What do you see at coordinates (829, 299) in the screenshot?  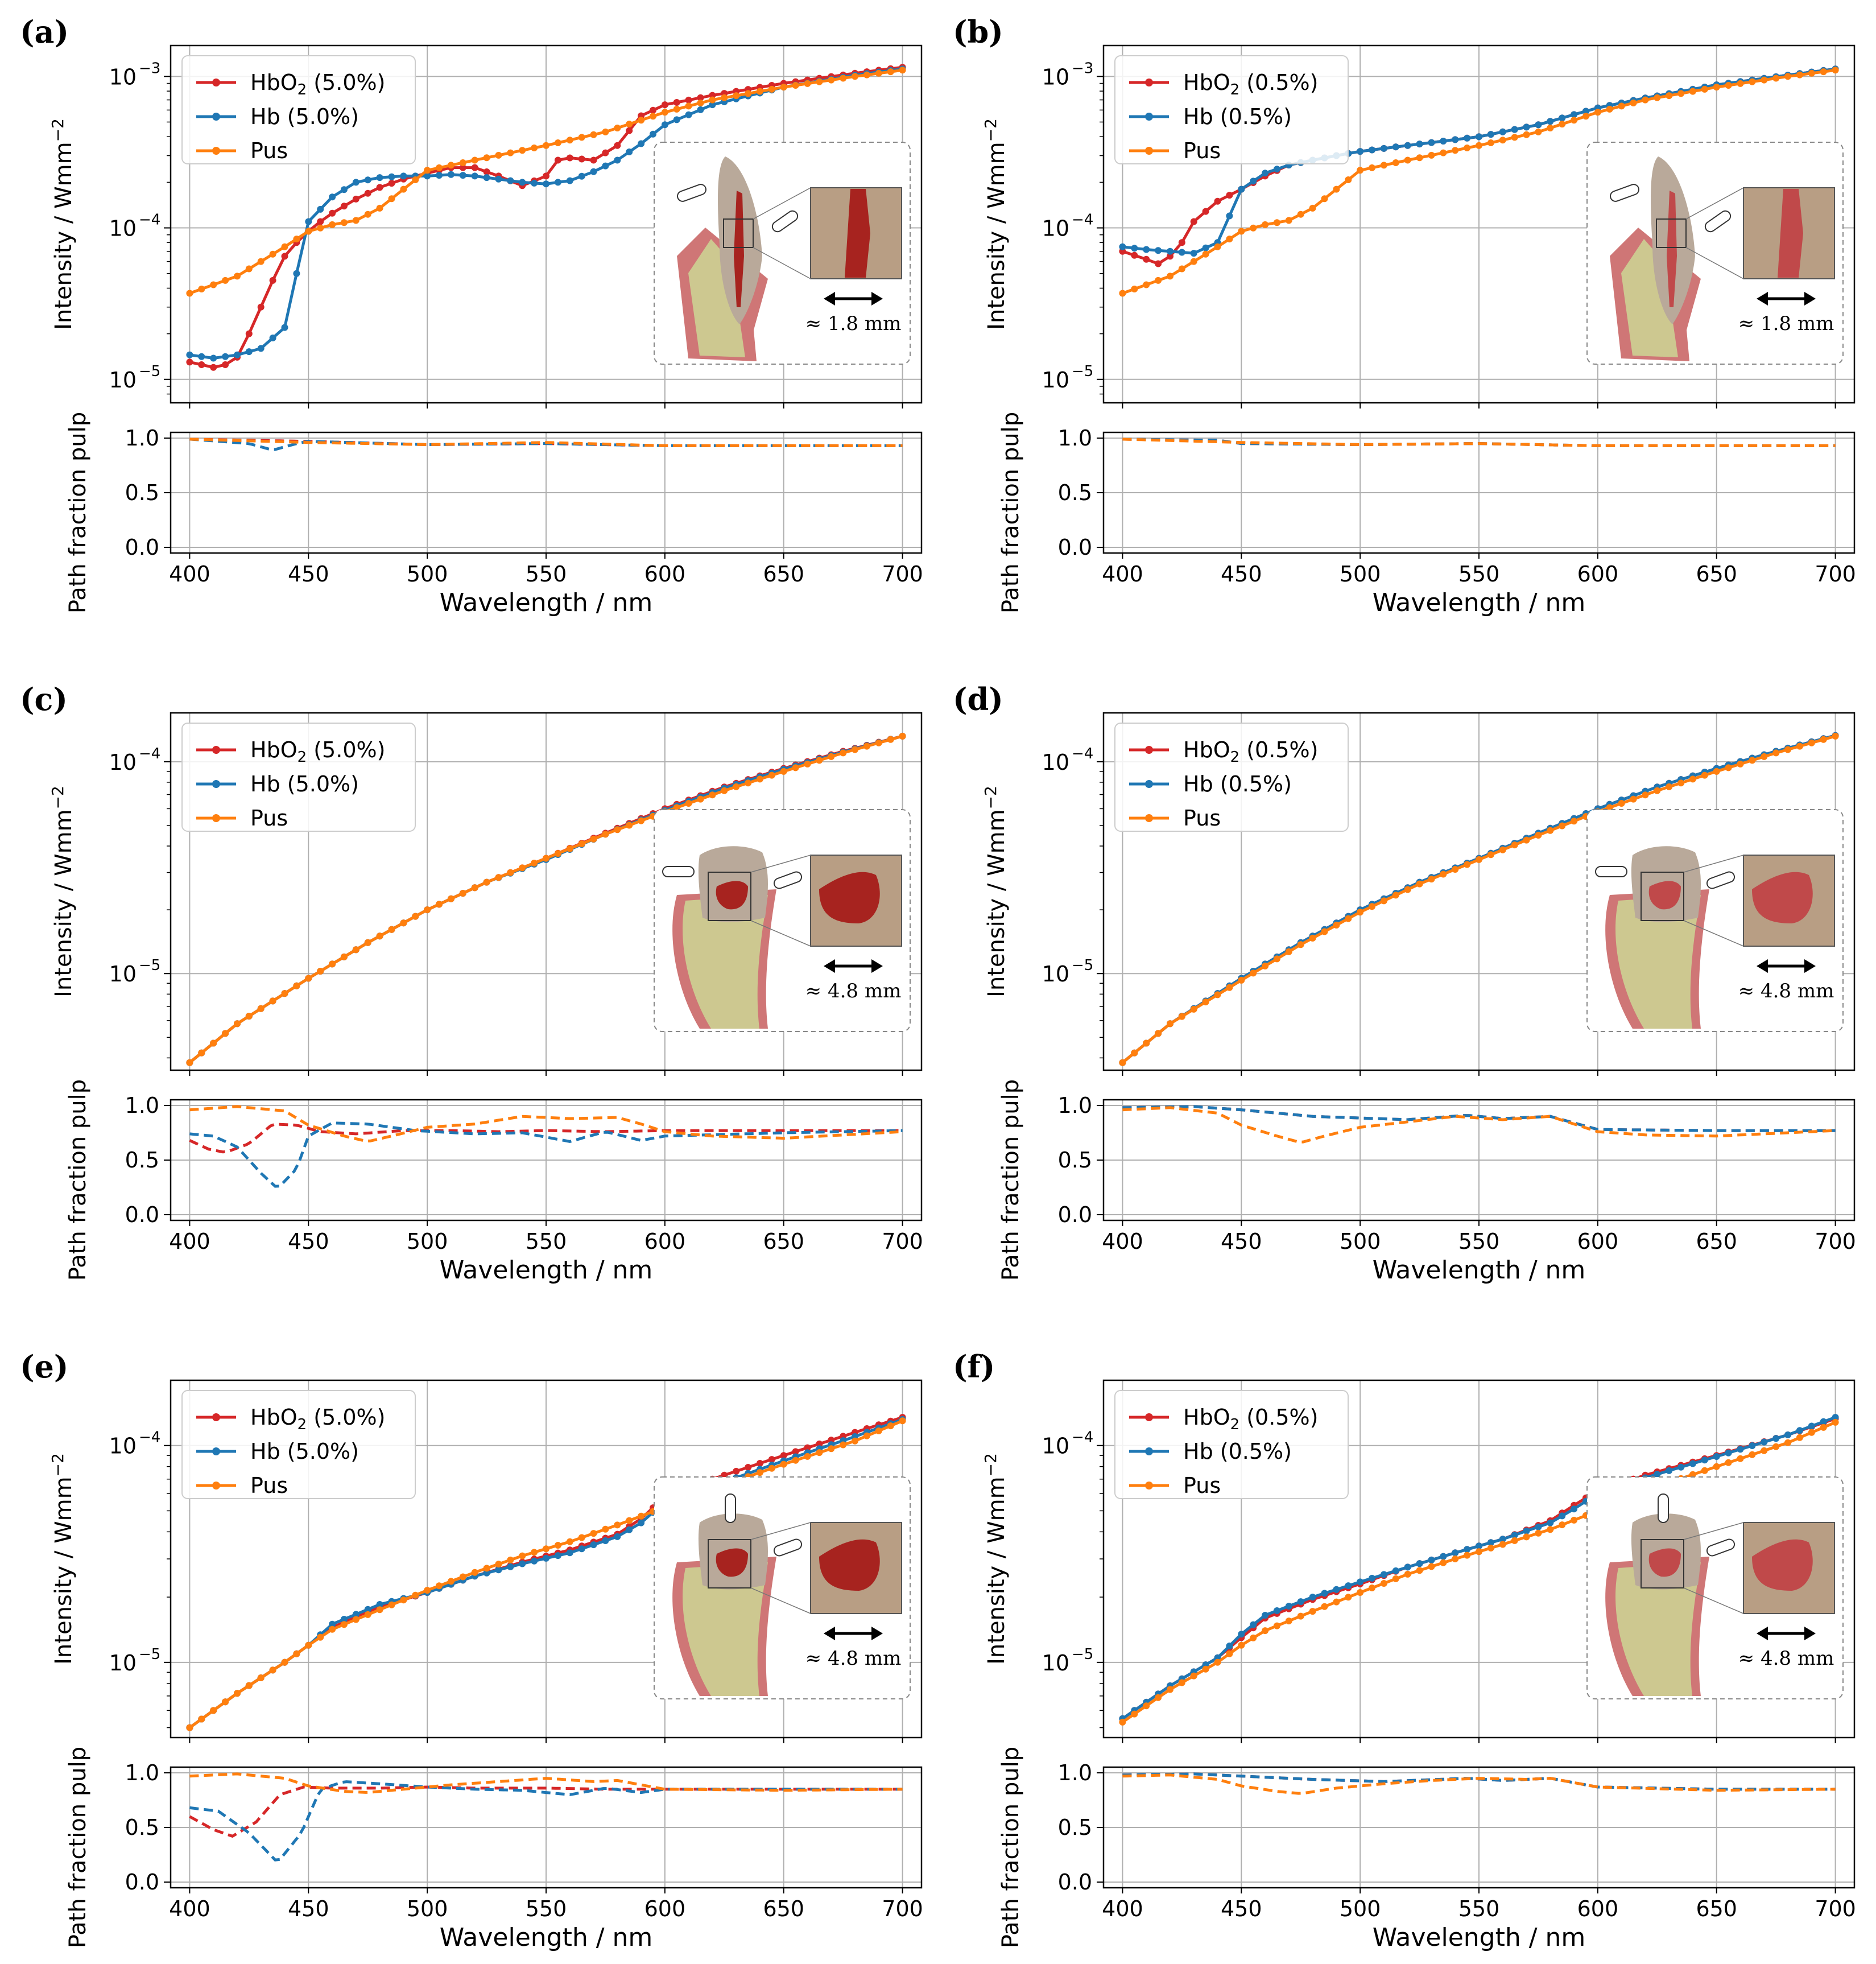 I see `scale-arrow-left` at bounding box center [829, 299].